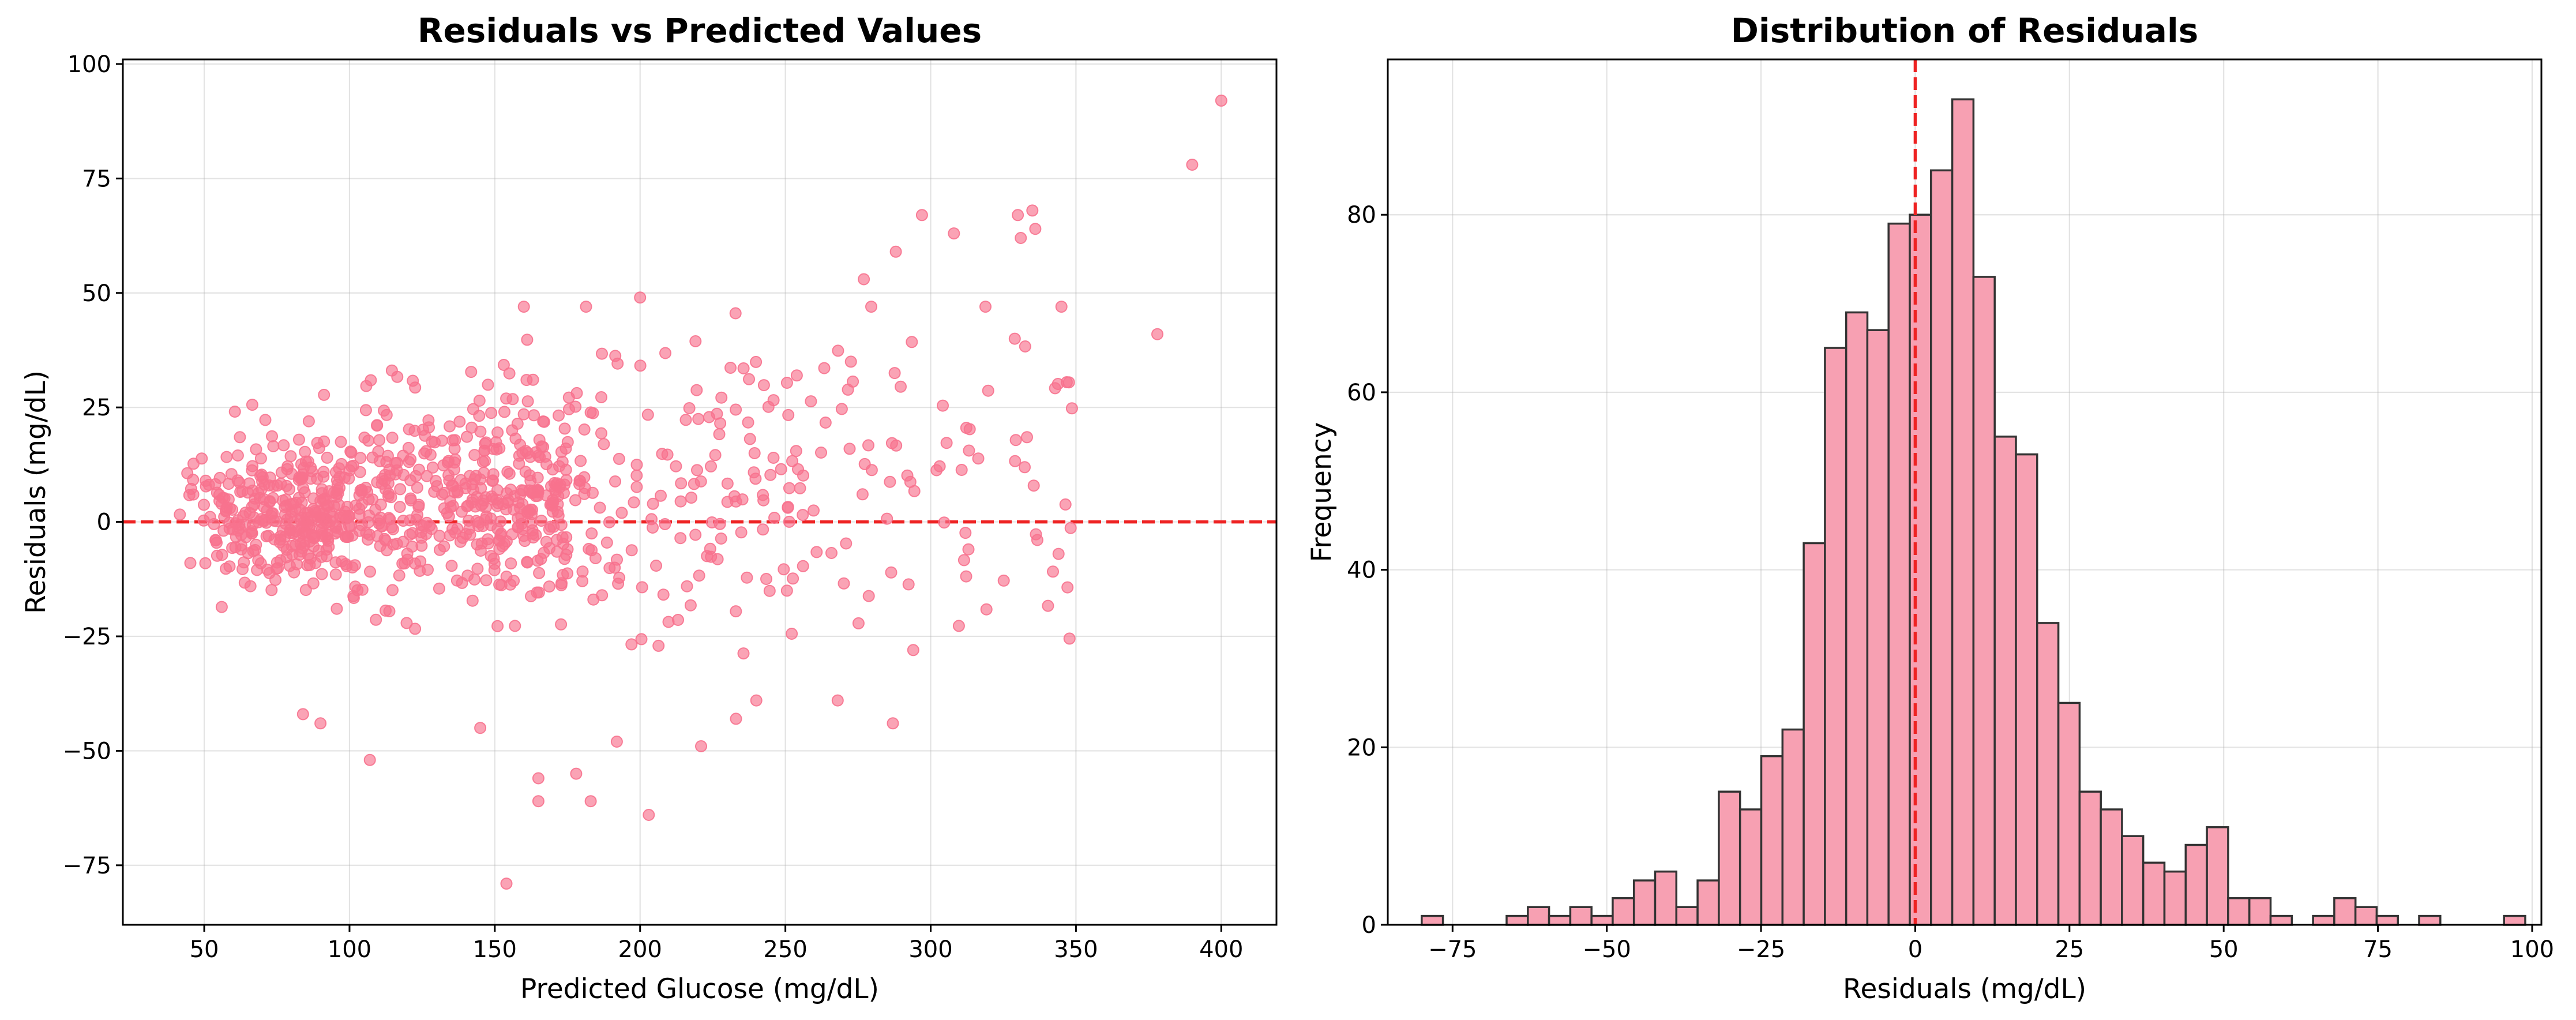 The height and width of the screenshot is (1020, 2576). I want to click on x-tick-label: 250, so click(785, 949).